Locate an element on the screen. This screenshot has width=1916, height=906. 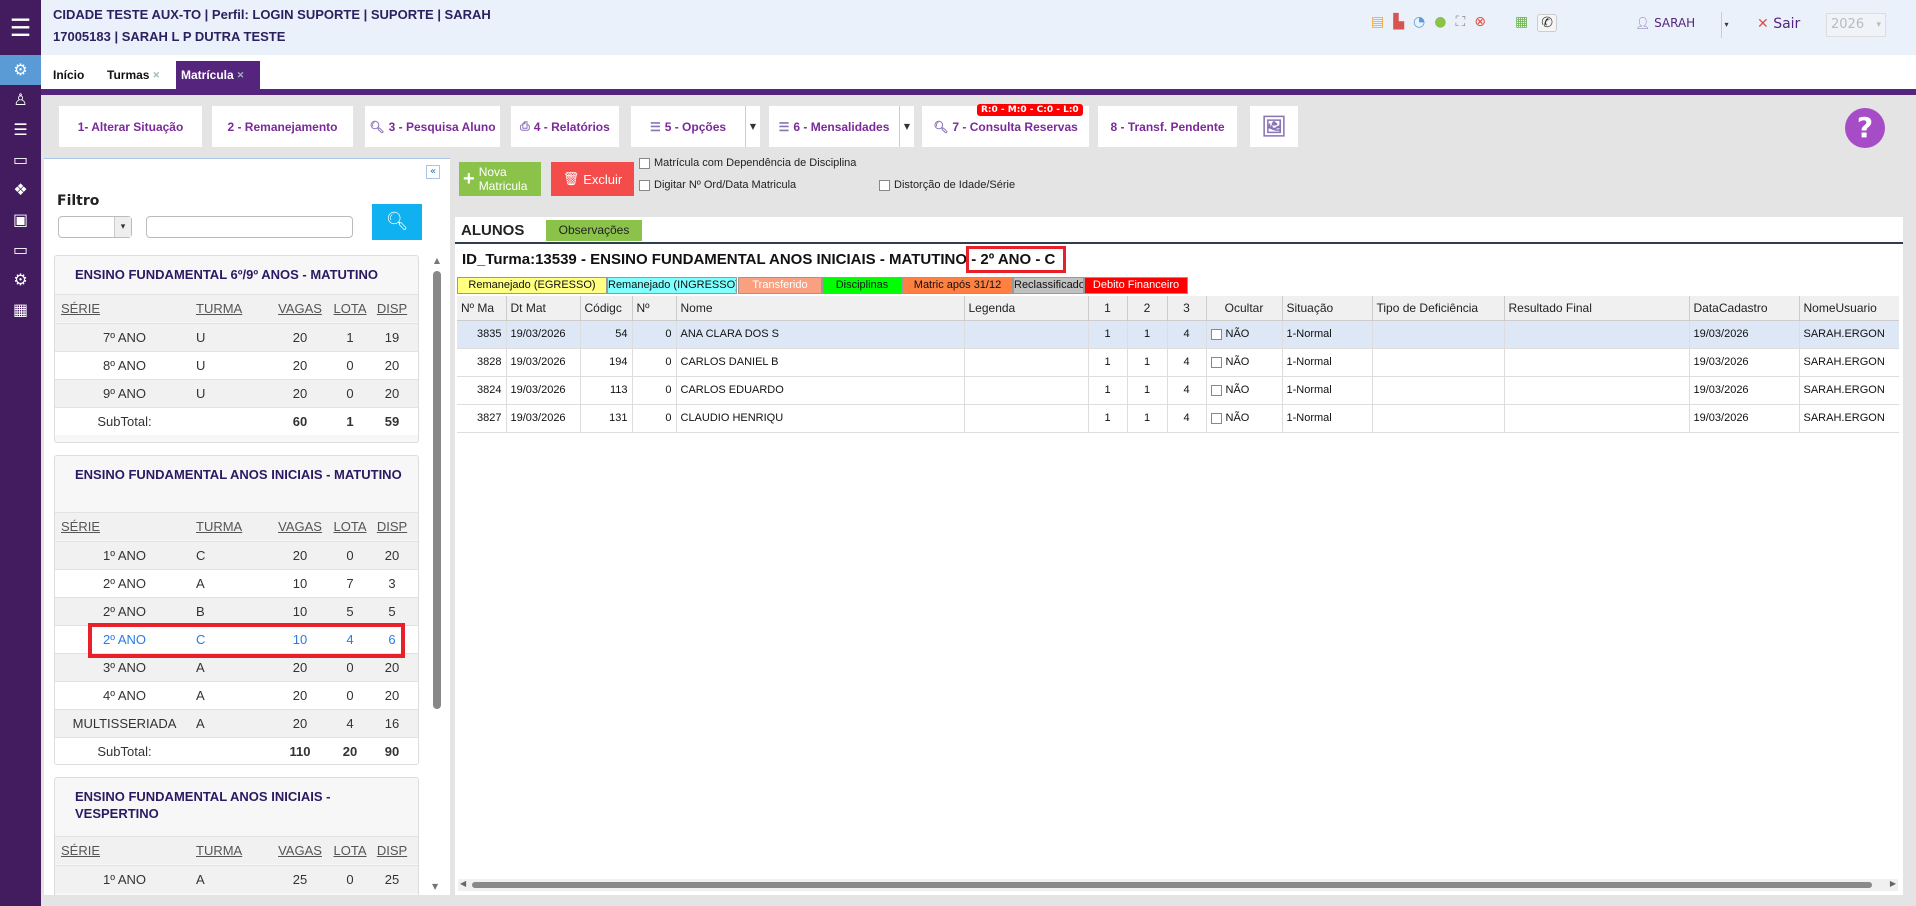
turma-row: MULTISSERIADA A 20 4 16 is located at coordinates (236, 723).